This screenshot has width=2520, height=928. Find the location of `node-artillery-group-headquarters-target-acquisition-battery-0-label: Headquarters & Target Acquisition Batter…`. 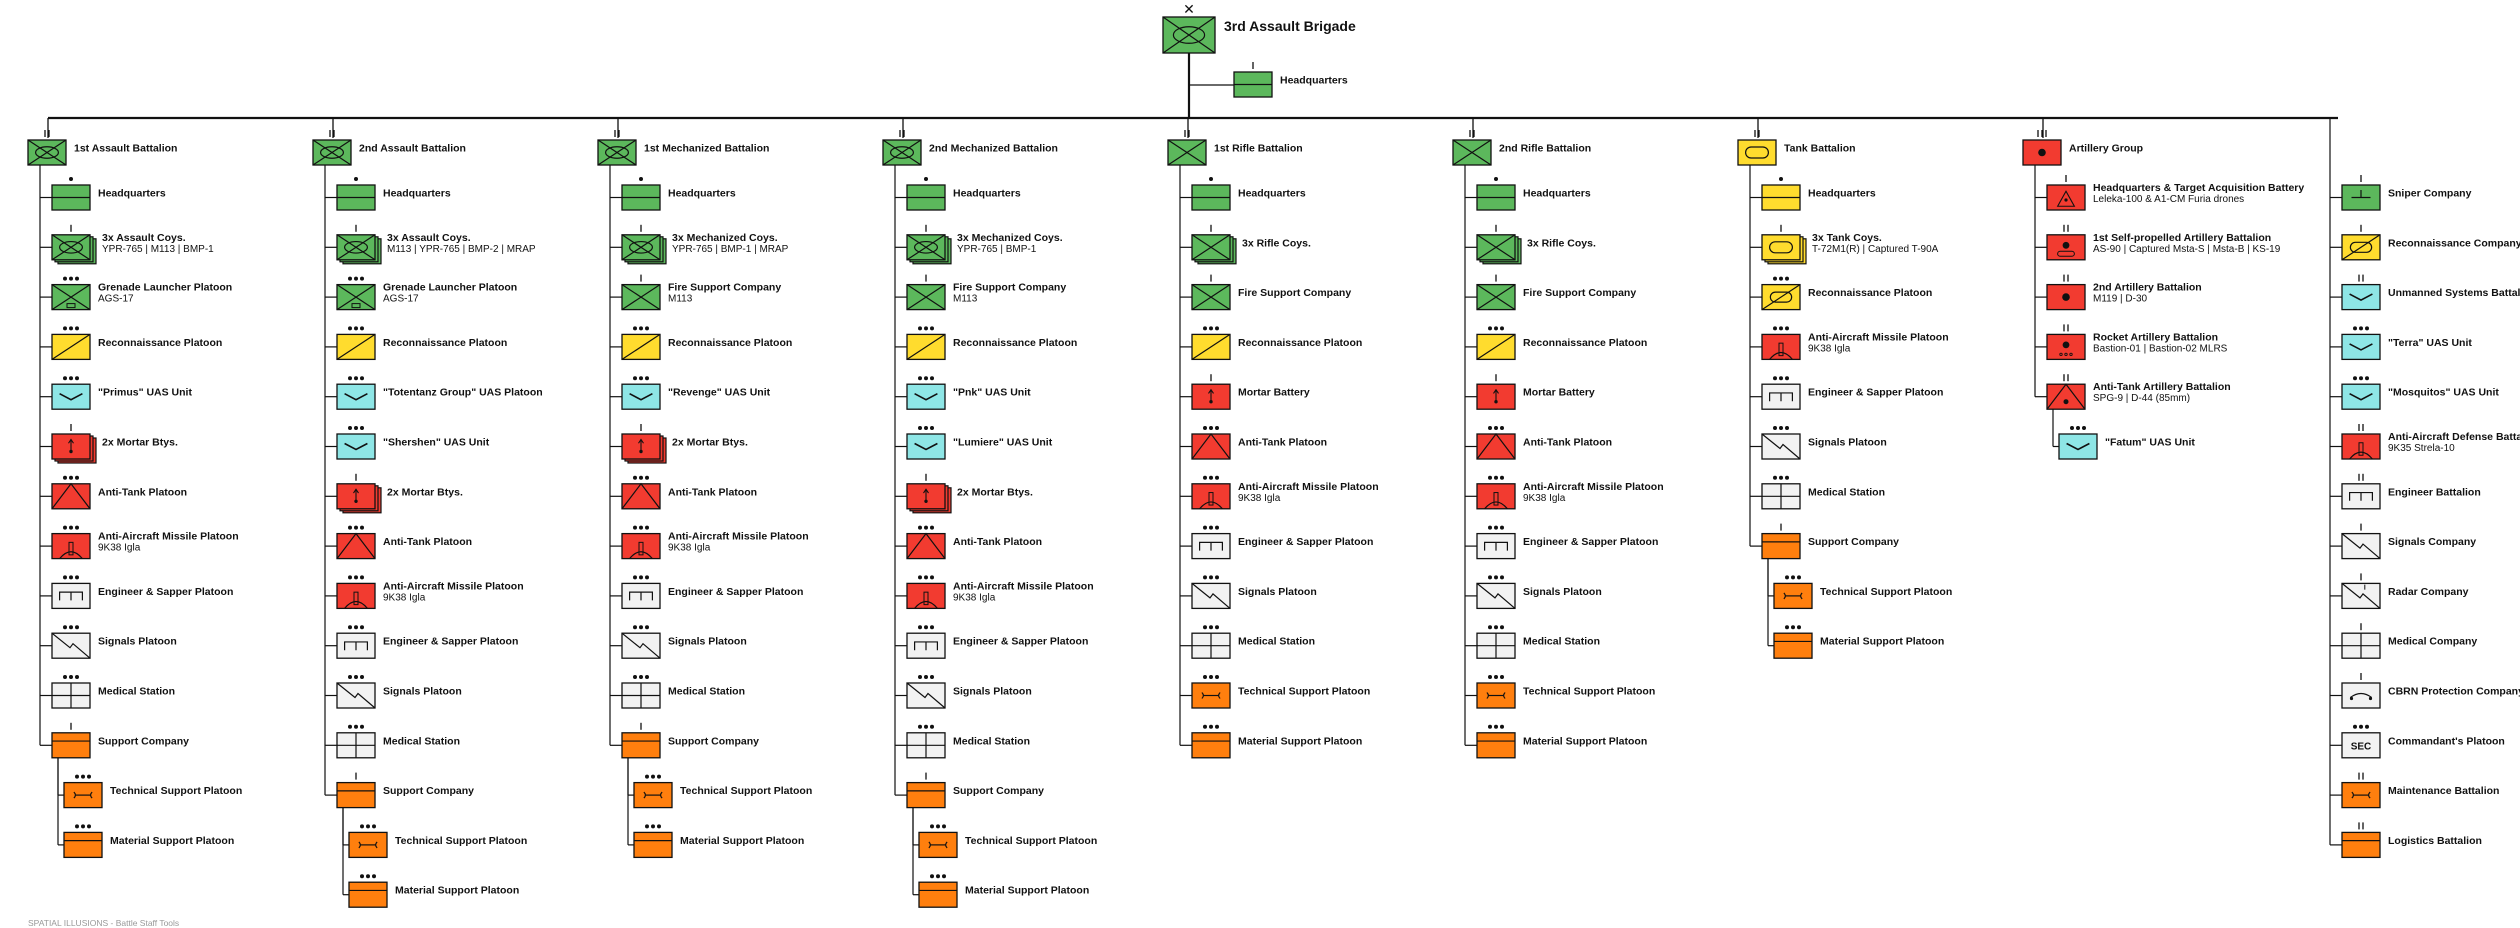

node-artillery-group-headquarters-target-acquisition-battery-0-label: Headquarters & Target Acquisition Batter… is located at coordinates (2198, 188).